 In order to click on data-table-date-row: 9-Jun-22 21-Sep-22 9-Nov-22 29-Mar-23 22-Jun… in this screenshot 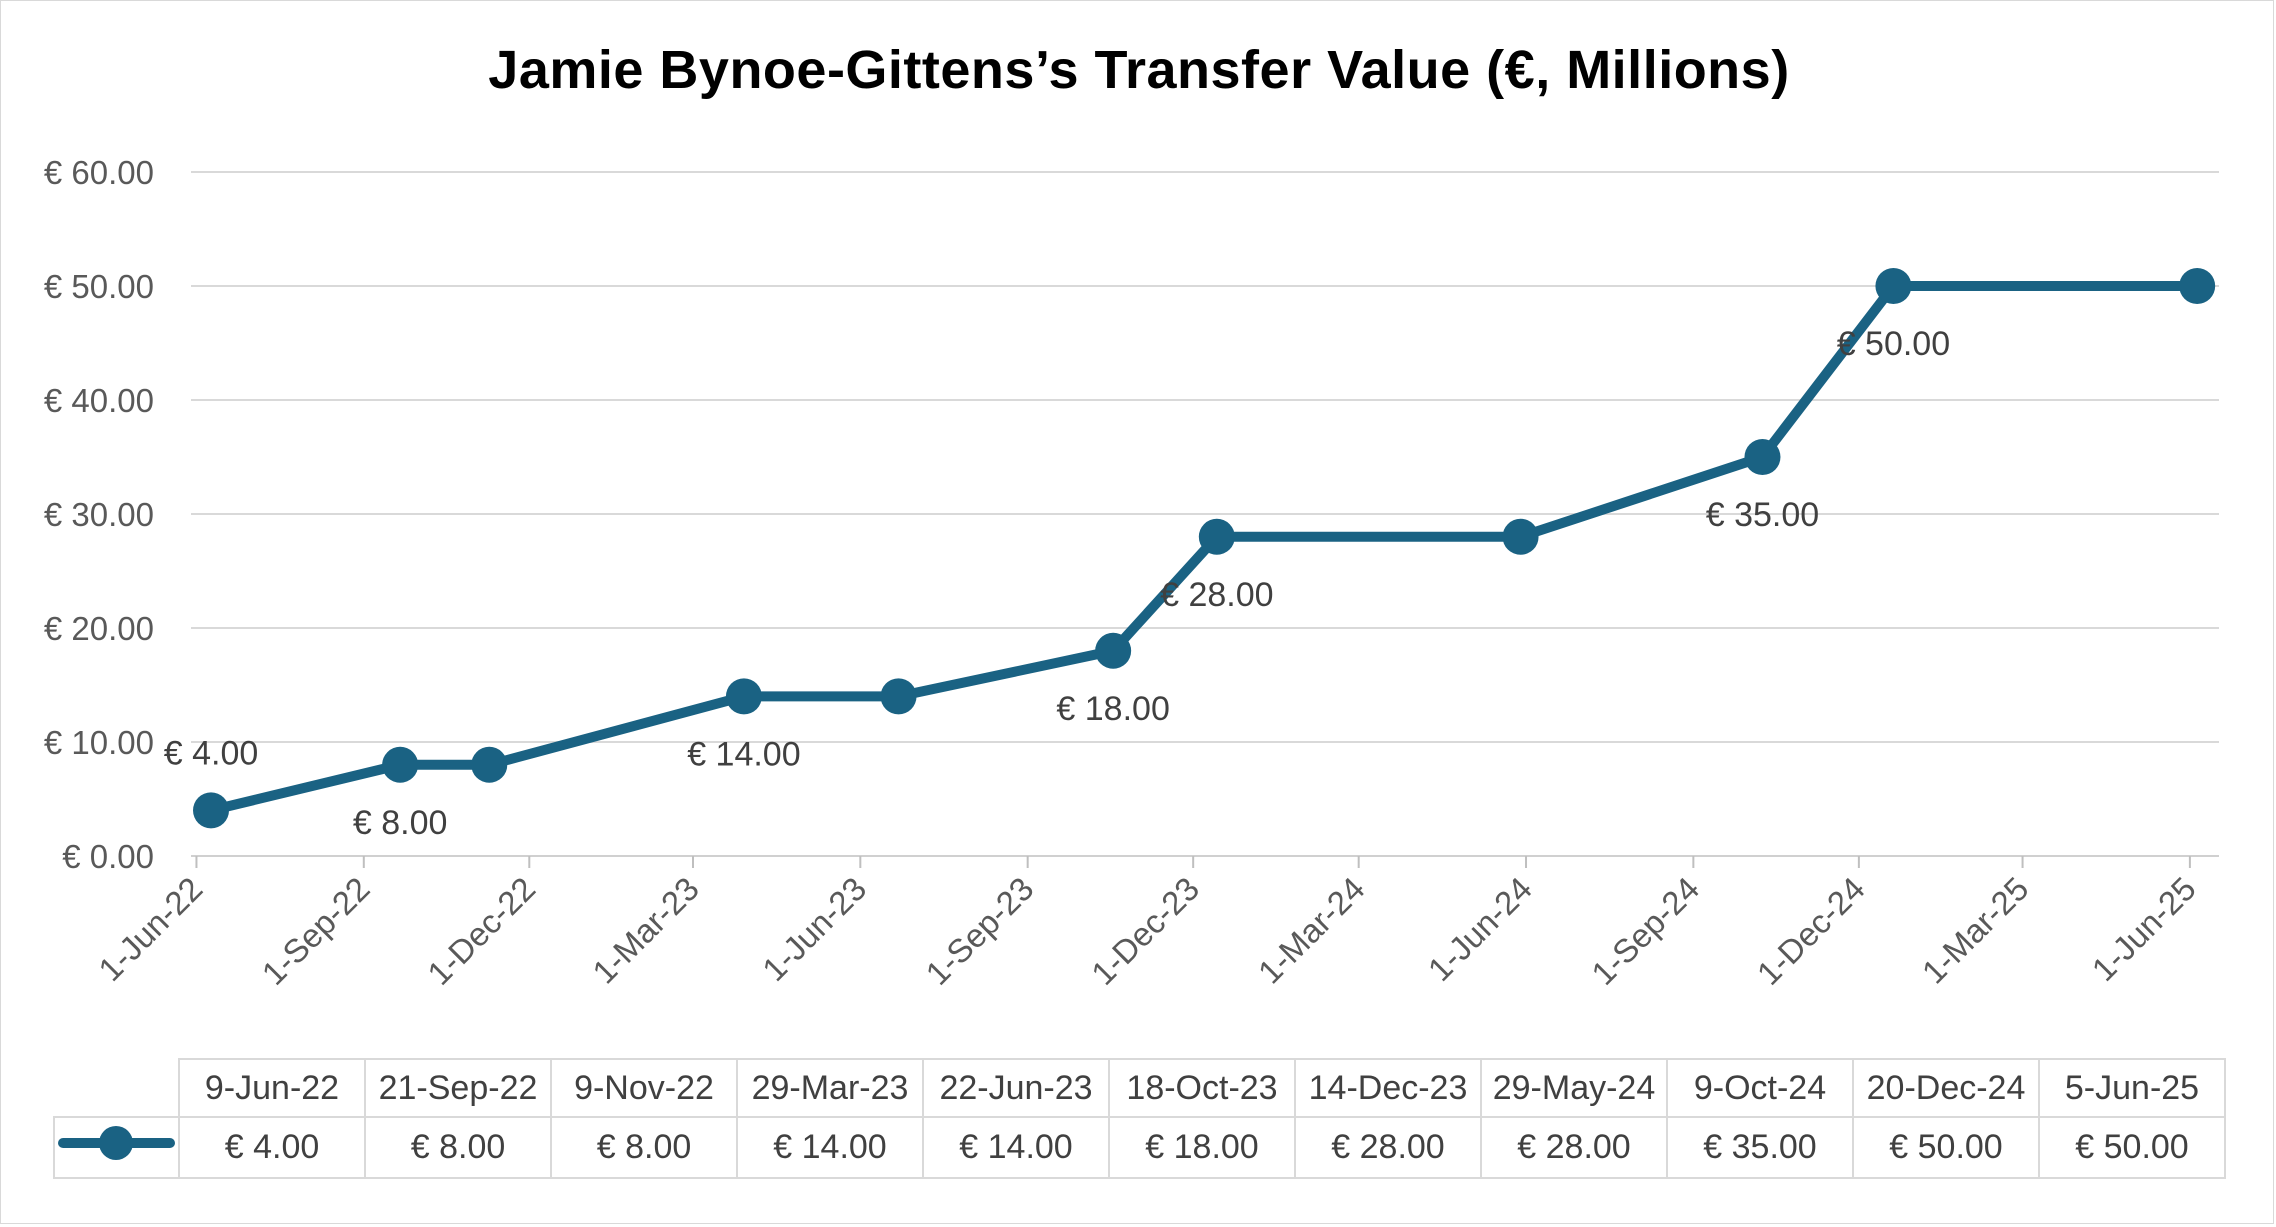, I will do `click(1140, 1088)`.